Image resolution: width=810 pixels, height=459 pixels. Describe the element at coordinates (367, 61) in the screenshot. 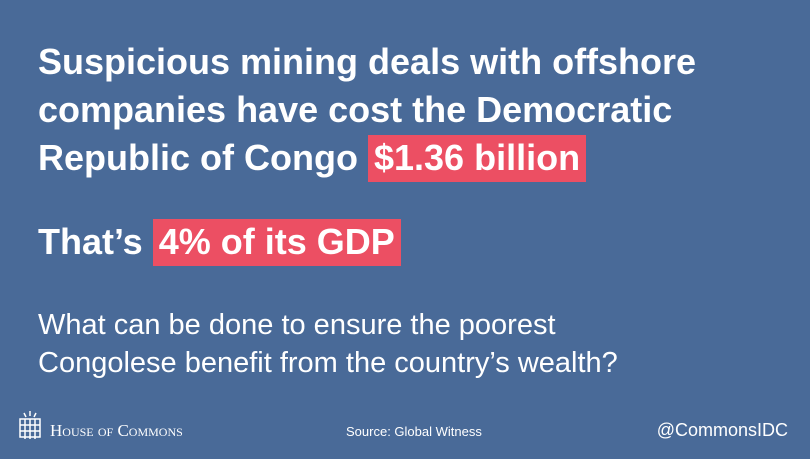

I see `headline-line: Suspicious mining deals with offshore` at that location.